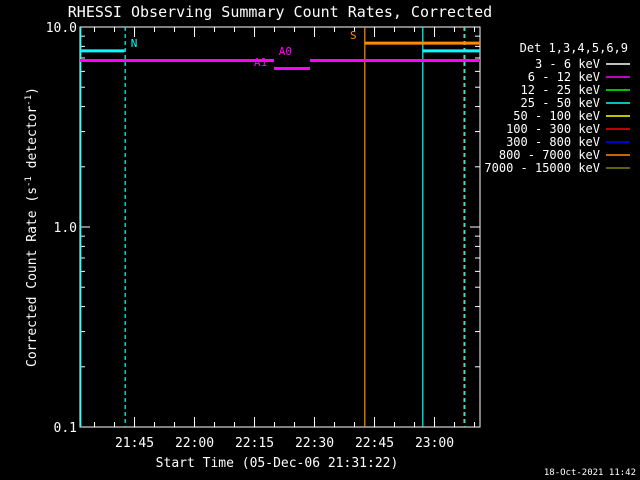  Describe the element at coordinates (590, 473) in the screenshot. I see `timestamp: 18-Oct-2021 11:42` at that location.